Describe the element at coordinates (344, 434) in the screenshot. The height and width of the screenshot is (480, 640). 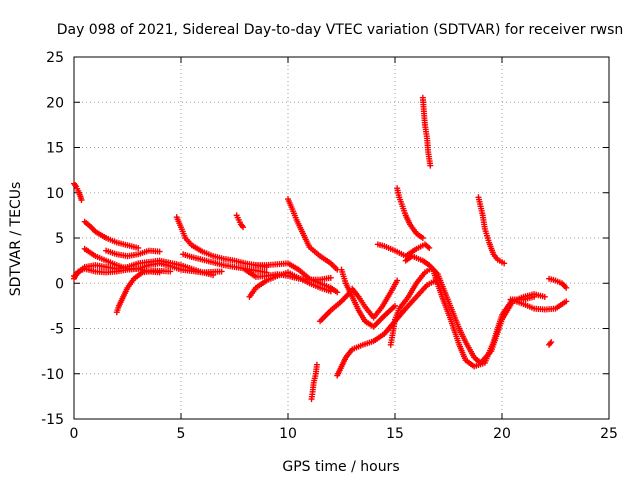
I see `x-tick-labels: 0 5 10 15 20 25` at that location.